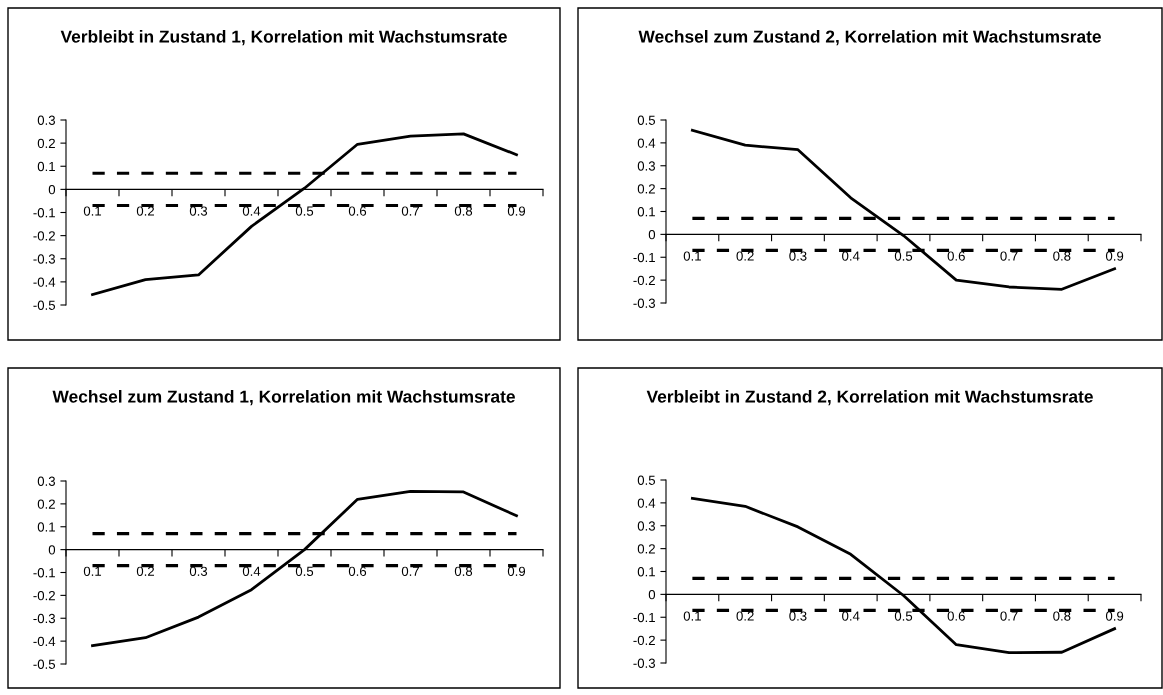 Image resolution: width=1163 pixels, height=695 pixels. I want to click on x-tick-label: 0.7, so click(410, 571).